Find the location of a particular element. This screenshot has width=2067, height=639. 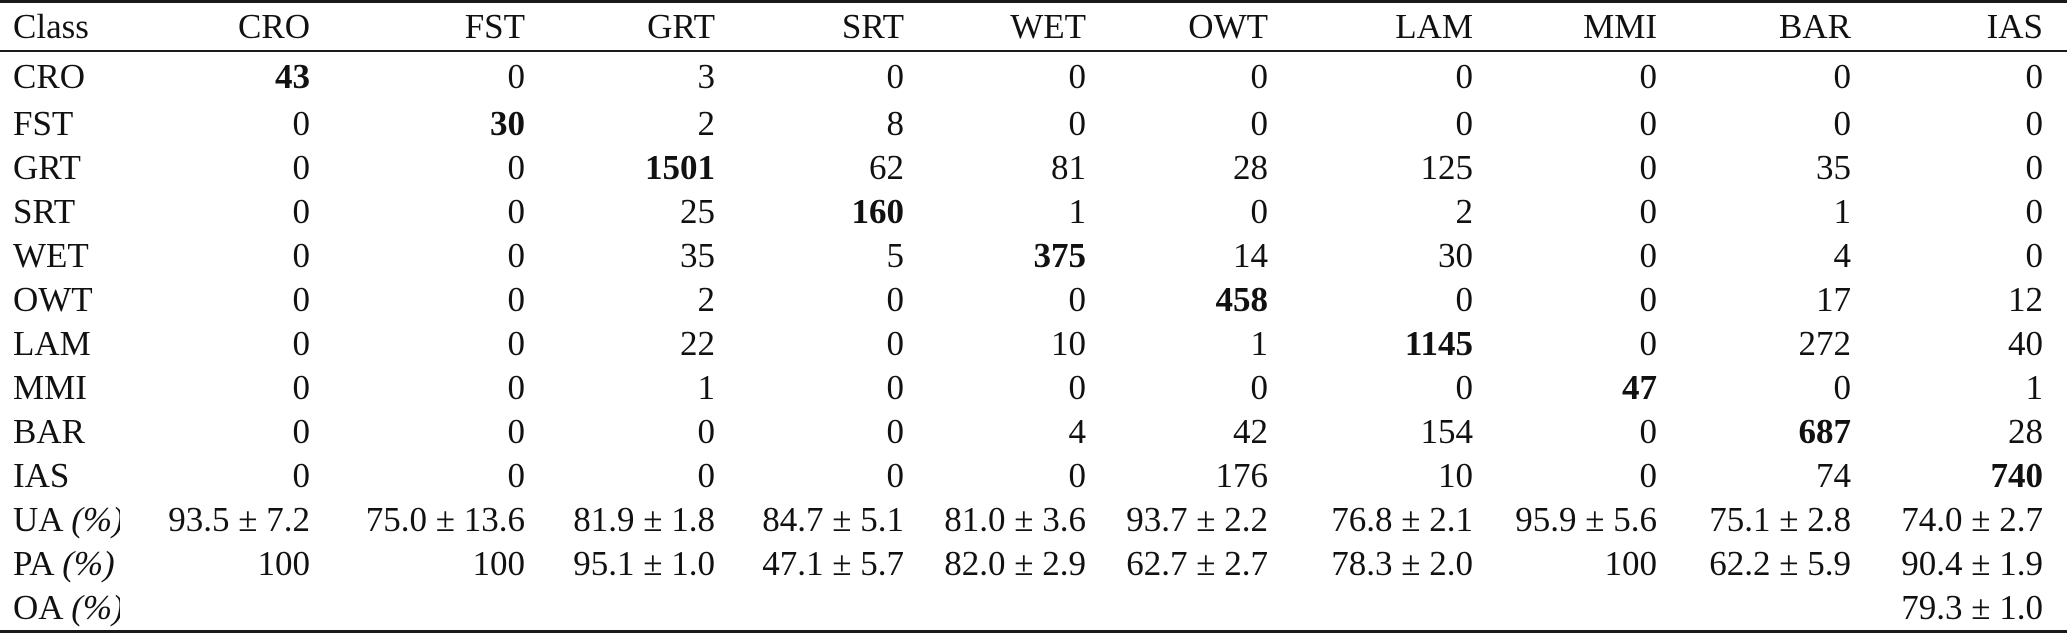

table-cell: 42 is located at coordinates (1250, 431).